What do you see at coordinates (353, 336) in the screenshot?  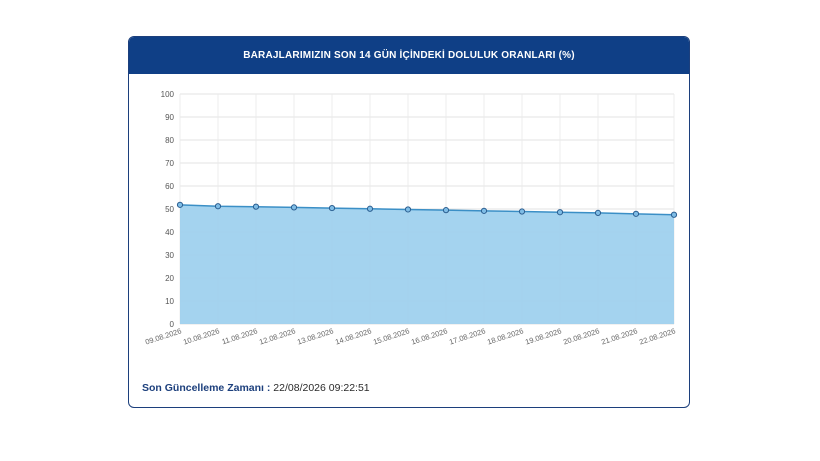 I see `x-tick-label: 14.08.2026` at bounding box center [353, 336].